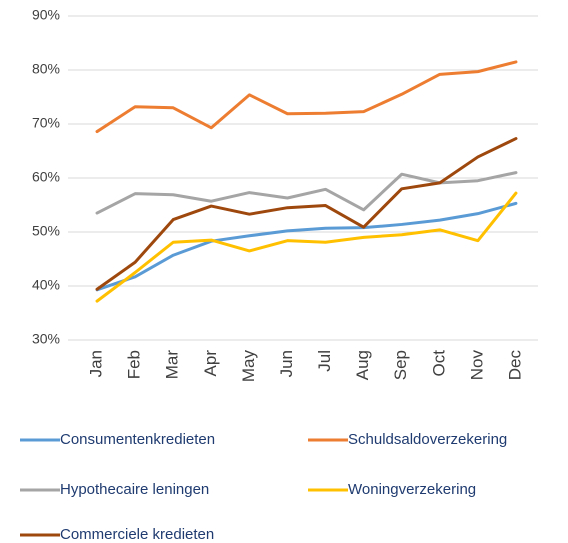 The image size is (568, 543). Describe the element at coordinates (362, 365) in the screenshot. I see `x-tick-label: Aug` at that location.